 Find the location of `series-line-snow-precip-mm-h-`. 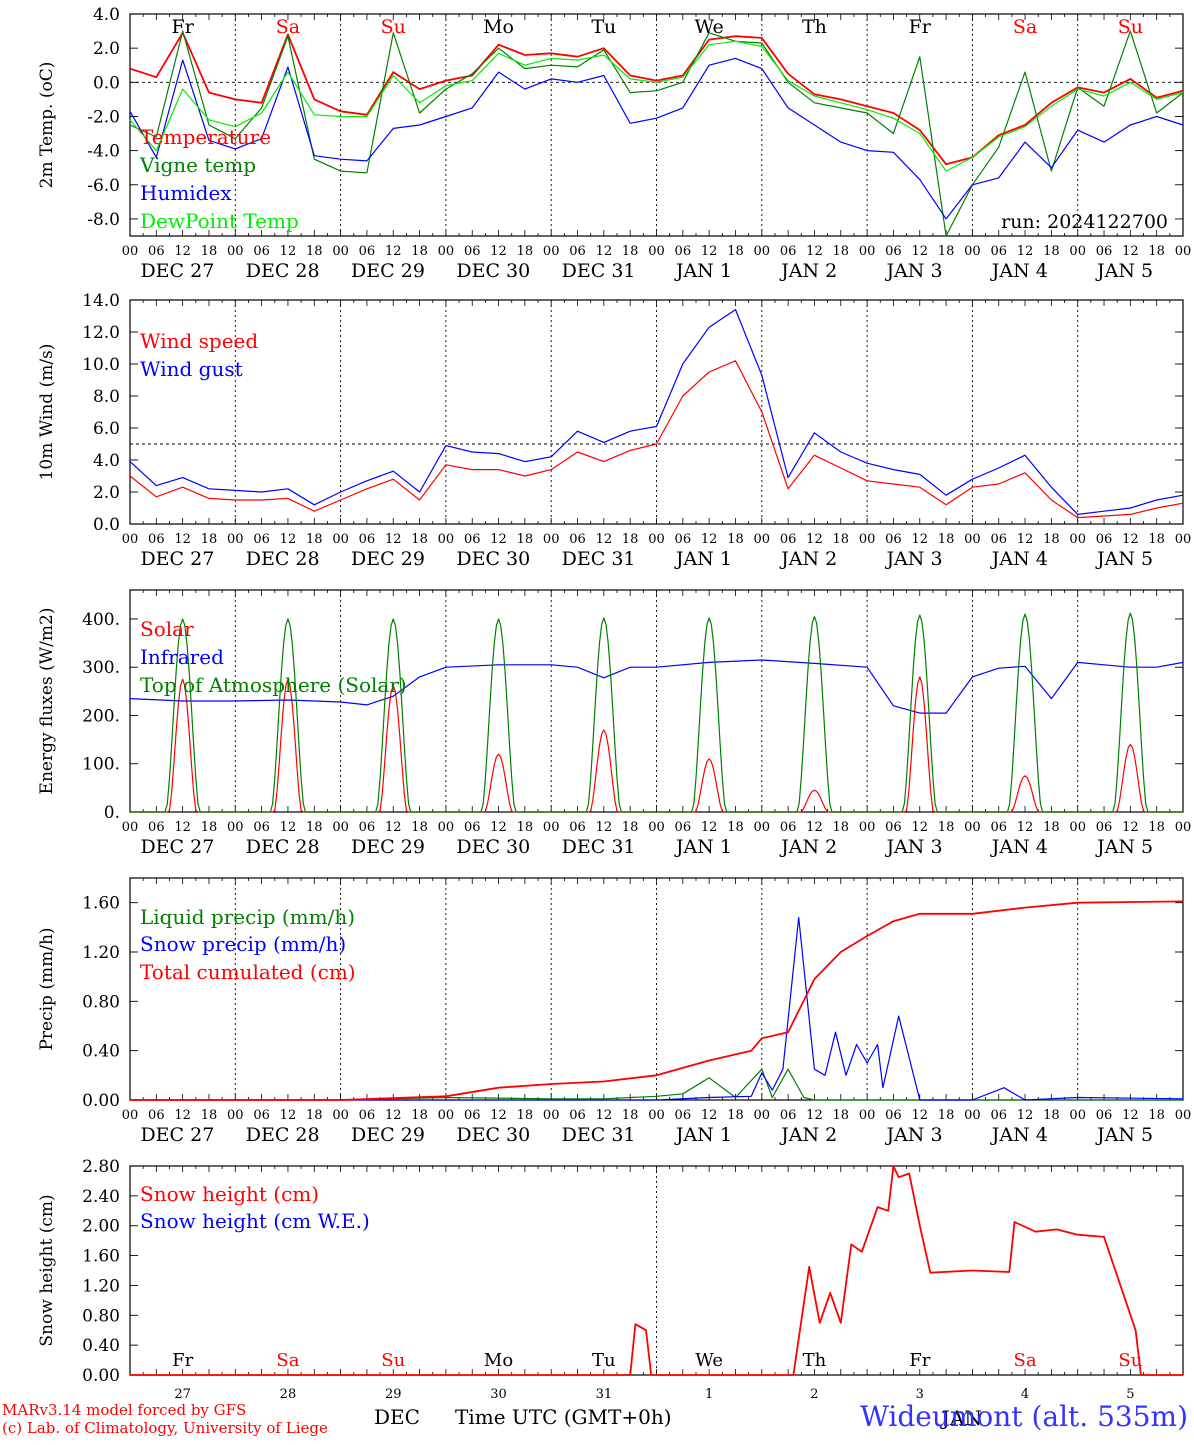

series-line-snow-precip-mm-h- is located at coordinates (657, 1008).